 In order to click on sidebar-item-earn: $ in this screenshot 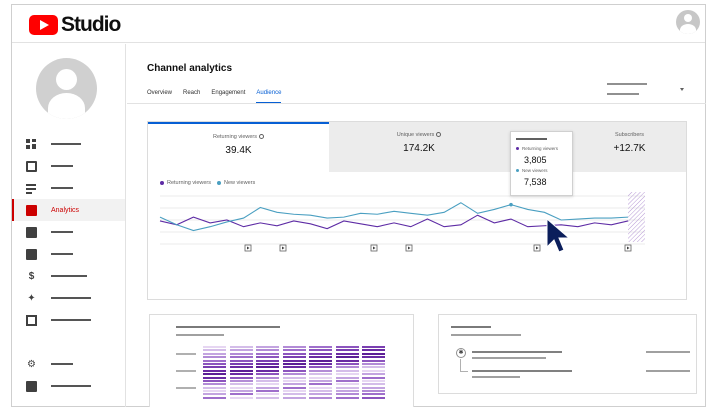, I will do `click(68, 276)`.